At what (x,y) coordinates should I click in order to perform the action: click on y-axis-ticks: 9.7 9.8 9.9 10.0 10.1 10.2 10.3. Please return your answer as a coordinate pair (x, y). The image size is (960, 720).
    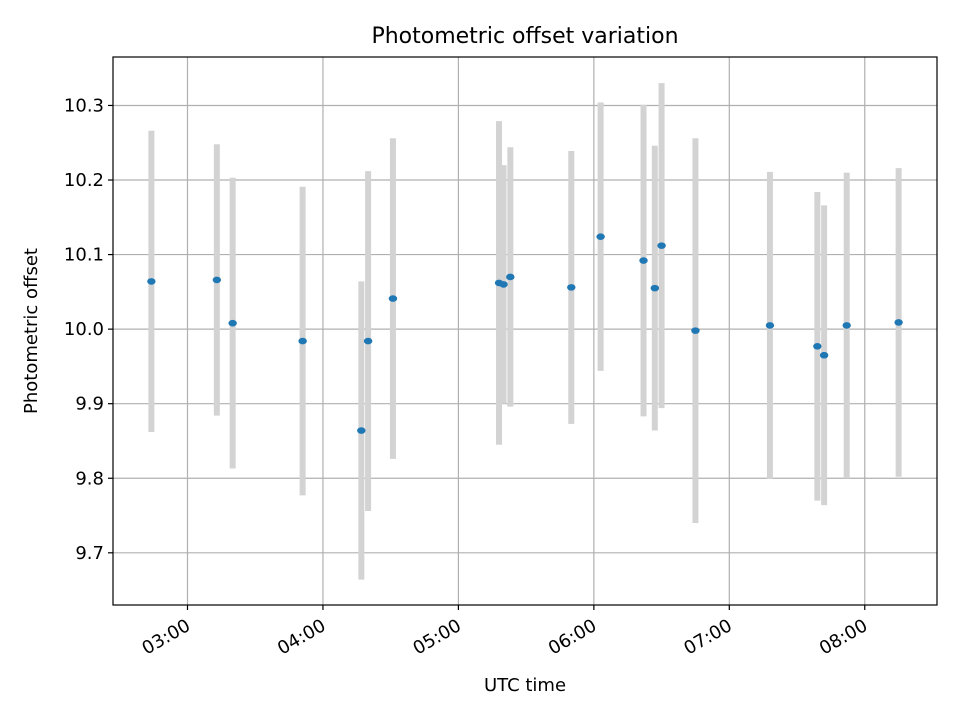
    Looking at the image, I should click on (88, 329).